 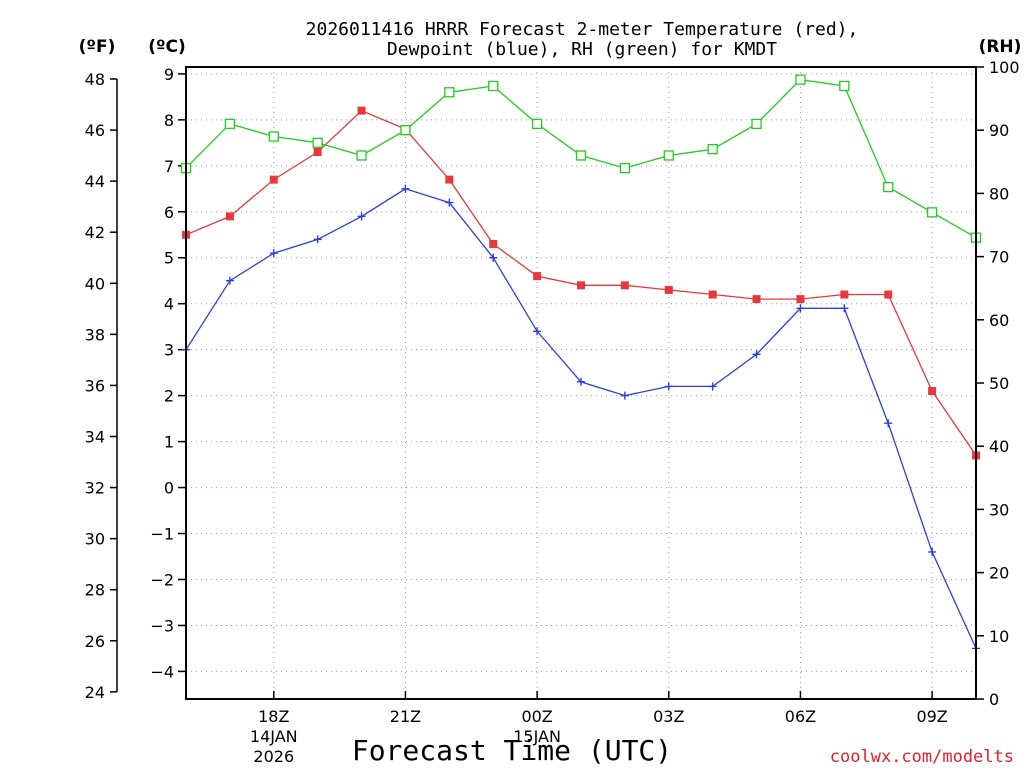 I want to click on rh-tick-label: 60, so click(x=999, y=320).